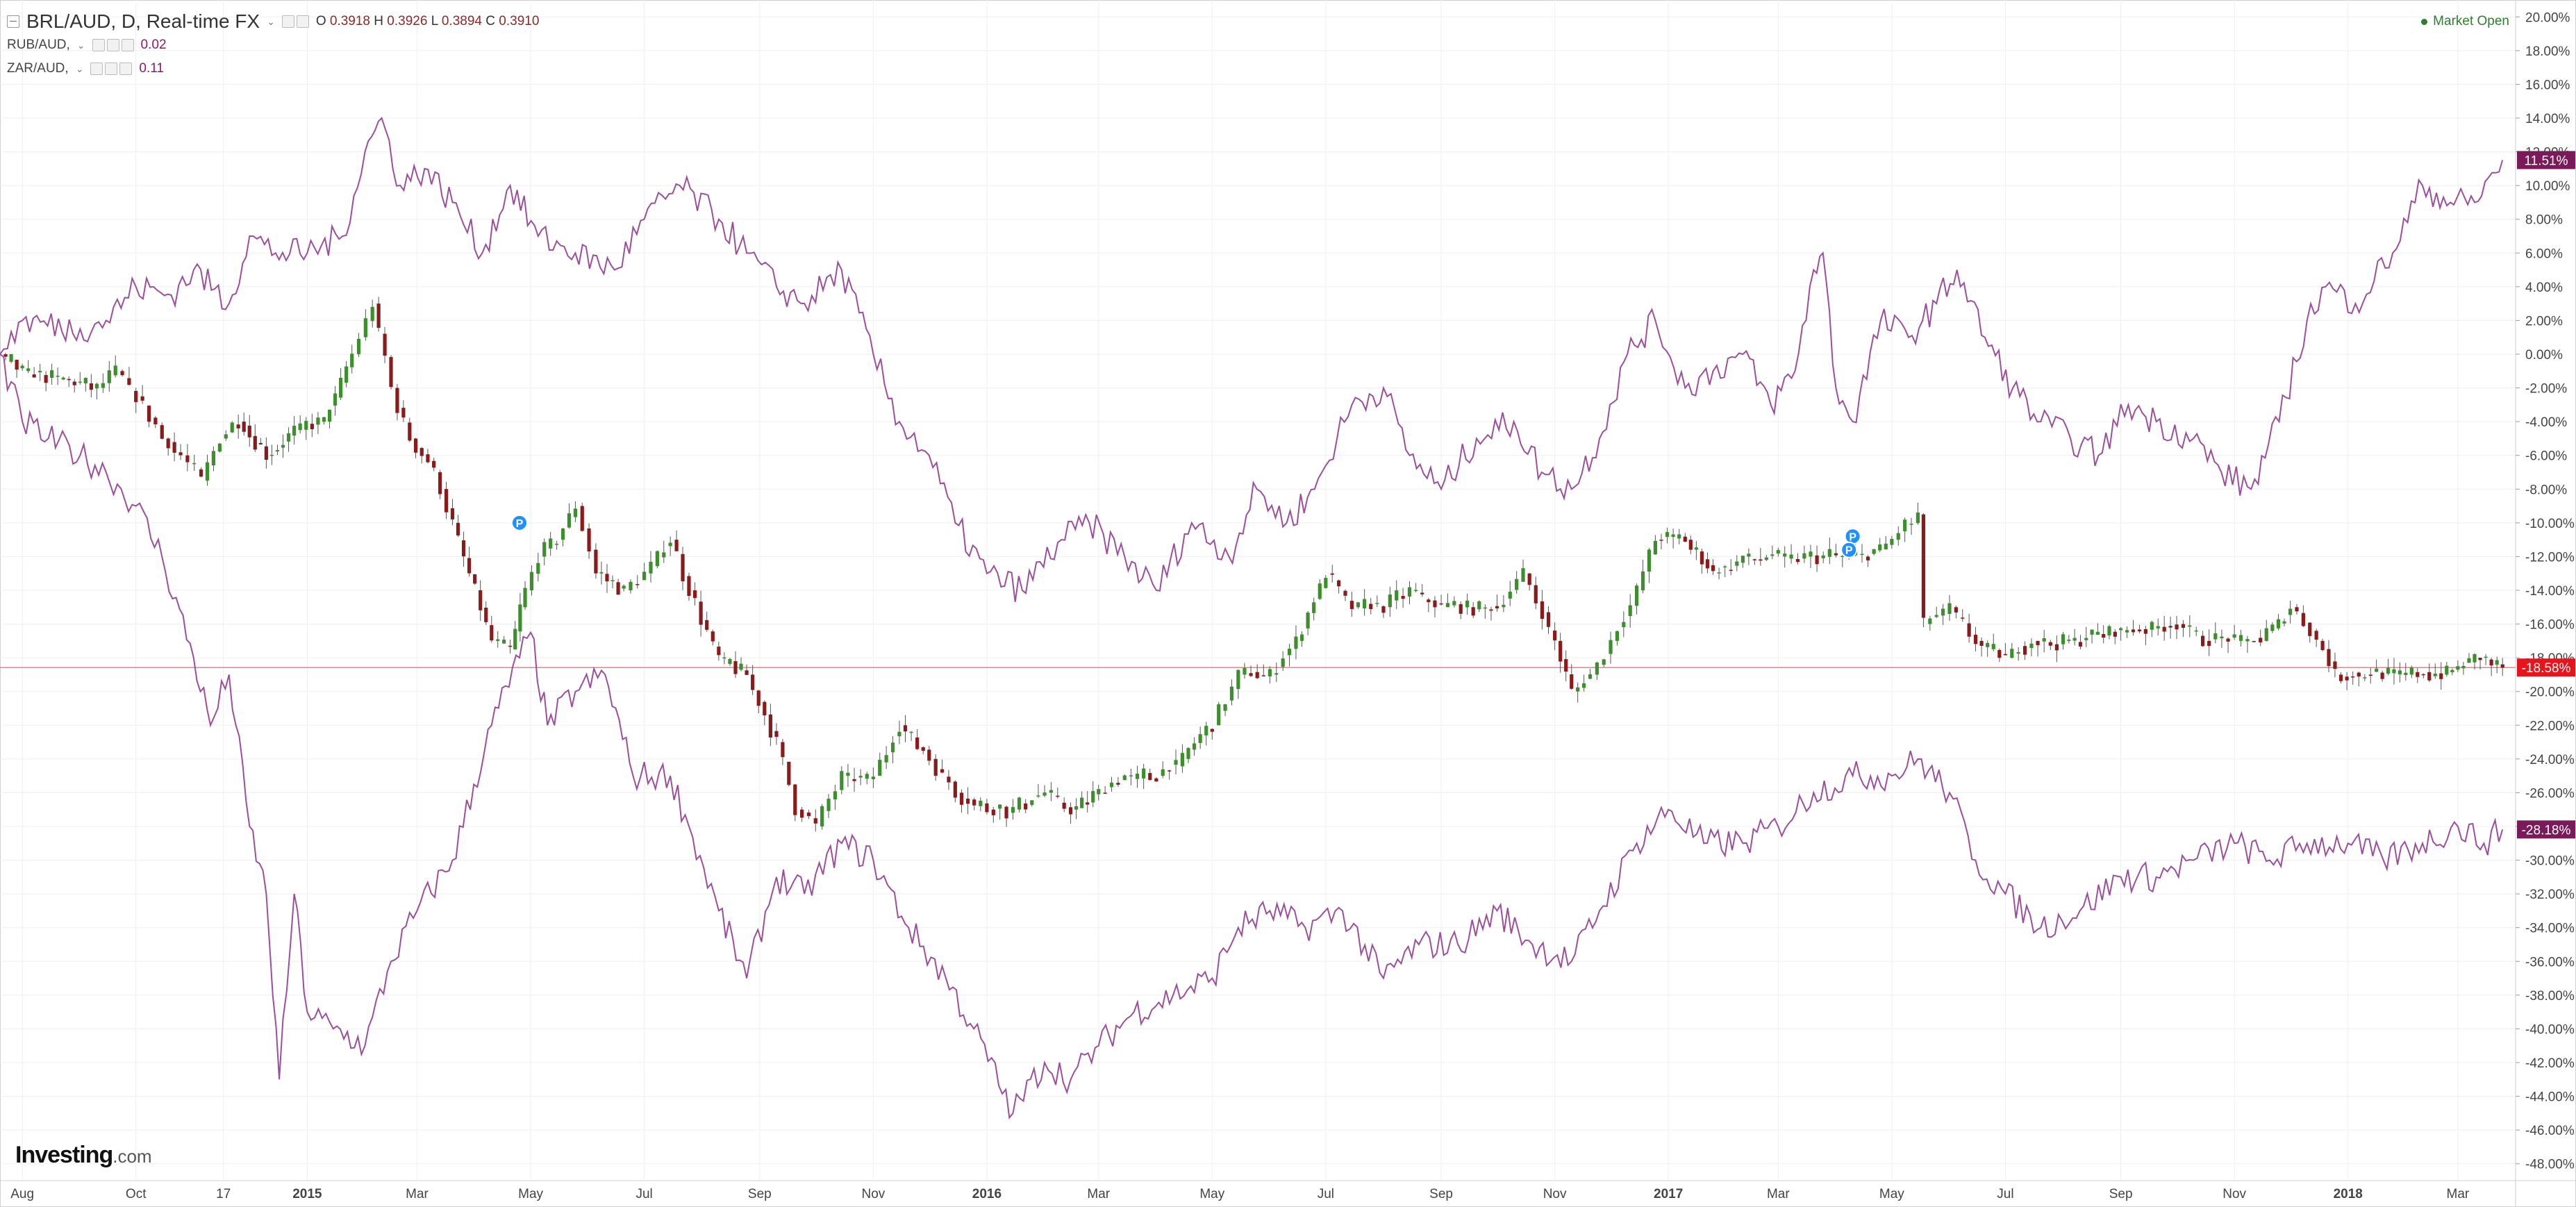  I want to click on main-symbol: BRL/AUD, D, Real-time FX, so click(143, 21).